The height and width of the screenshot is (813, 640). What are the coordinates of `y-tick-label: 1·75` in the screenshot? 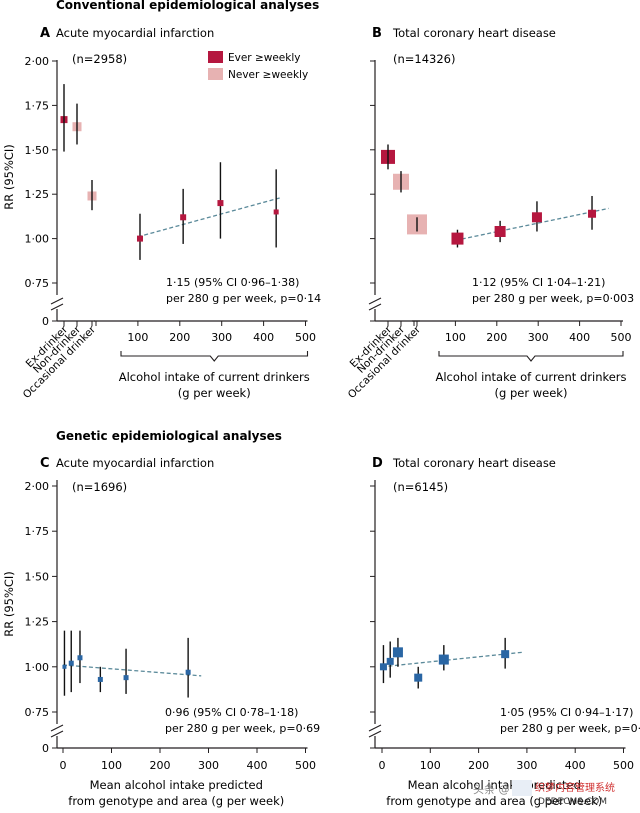 It's located at (37, 105).